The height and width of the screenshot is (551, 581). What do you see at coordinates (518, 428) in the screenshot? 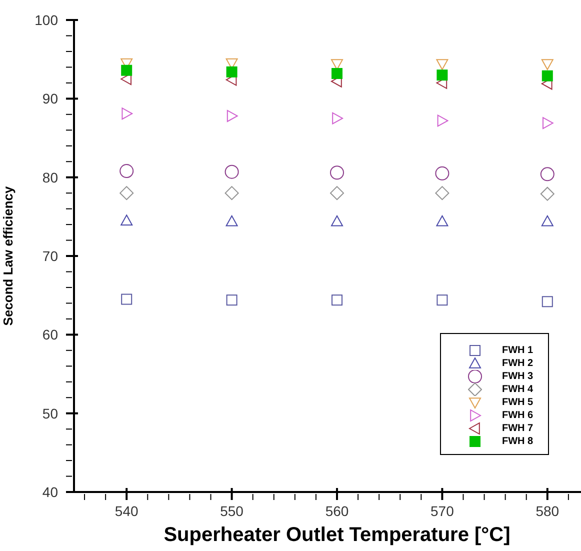
I see `legend-label: FWH 7` at bounding box center [518, 428].